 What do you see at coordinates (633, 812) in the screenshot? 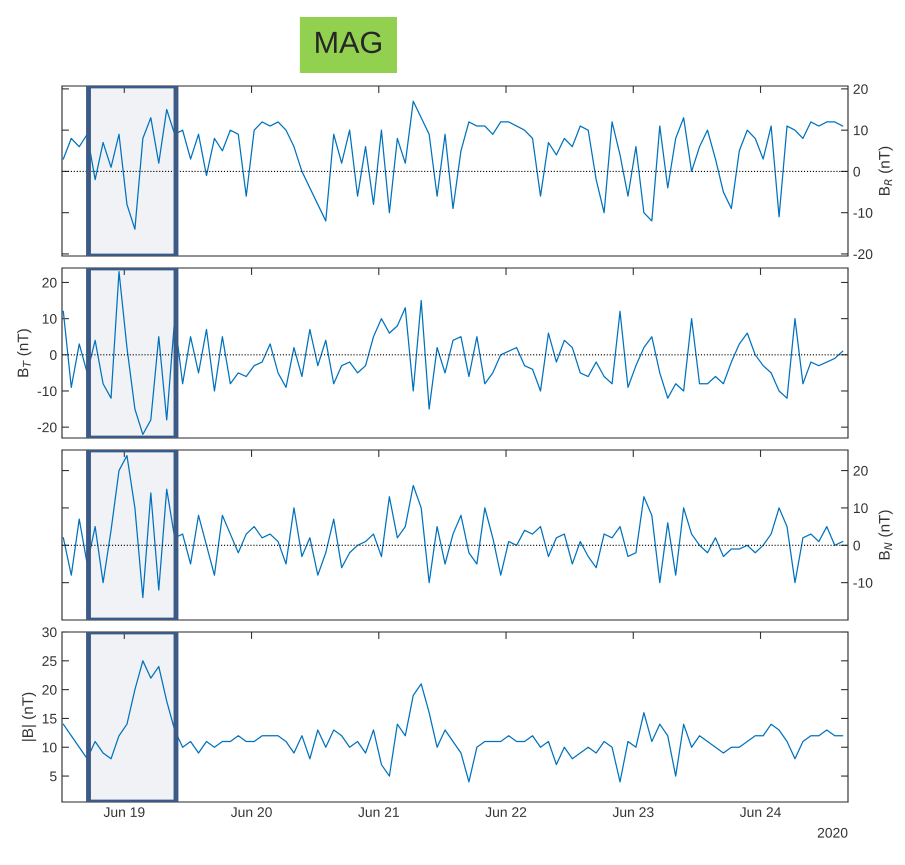
I see `x-tick-label: Jun 23` at bounding box center [633, 812].